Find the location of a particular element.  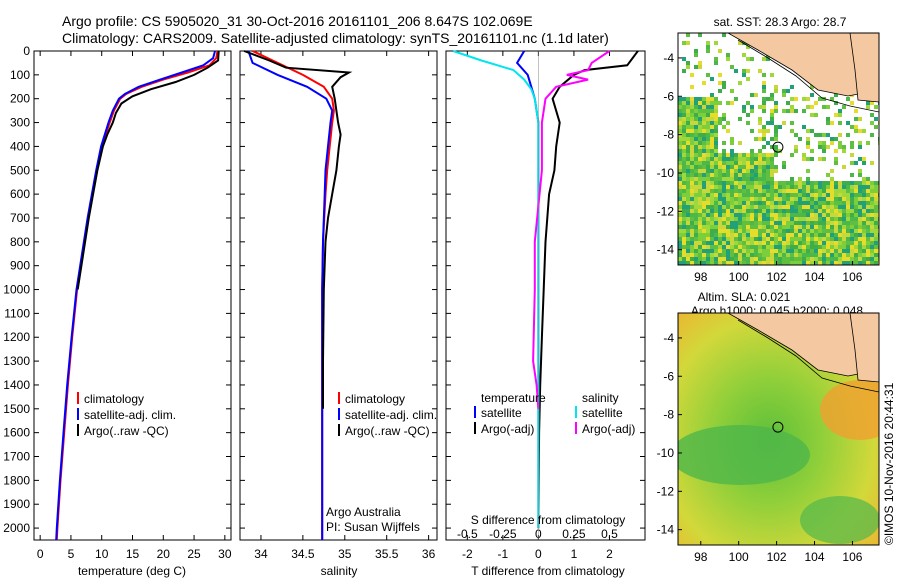

map-y-tick-label: -8 is located at coordinates (668, 135).